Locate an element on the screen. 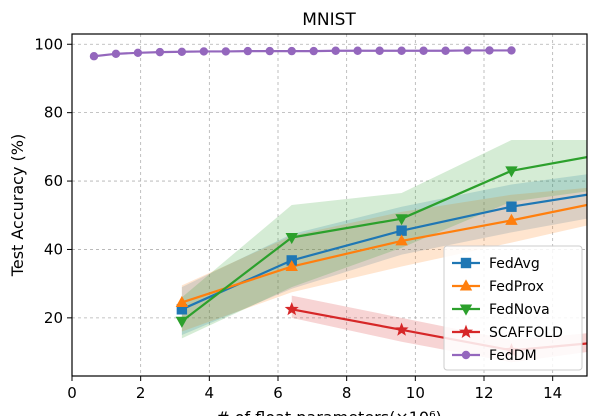  fedprox-legend-label: FedProx is located at coordinates (516, 287).